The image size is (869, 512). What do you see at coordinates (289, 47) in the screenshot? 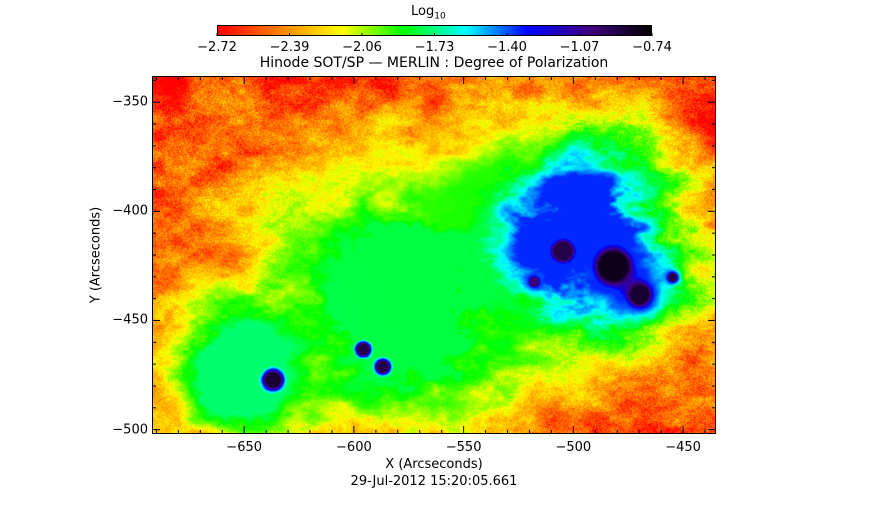
I see `colorbar-tick-label: −2.39` at bounding box center [289, 47].